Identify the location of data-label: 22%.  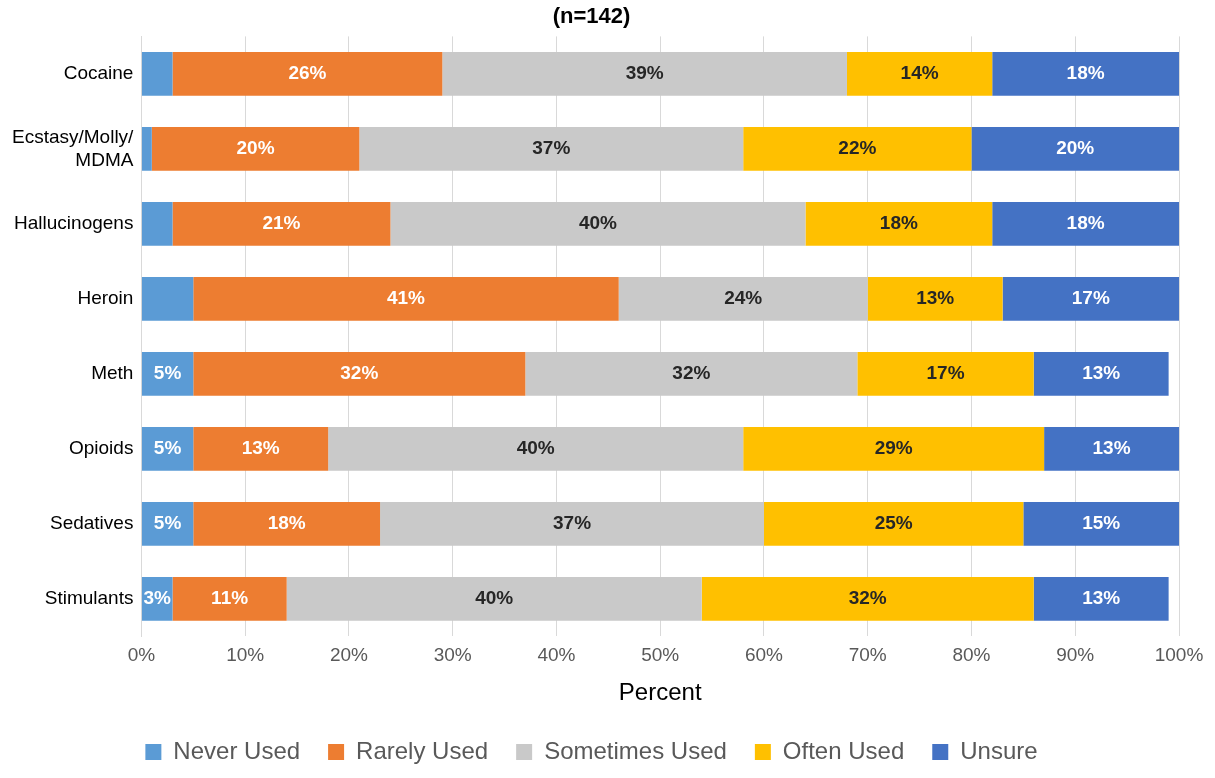
(857, 148).